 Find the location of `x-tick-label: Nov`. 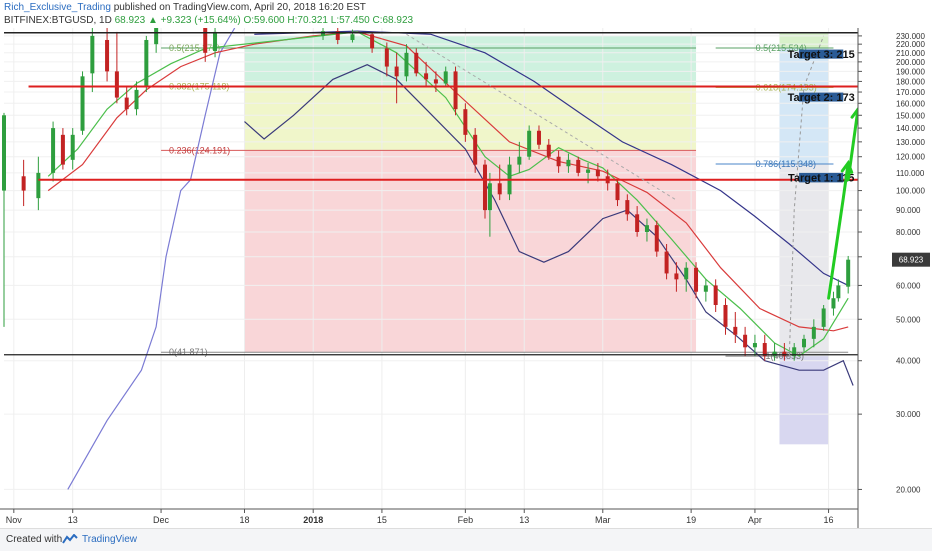

x-tick-label: Nov is located at coordinates (14, 520).